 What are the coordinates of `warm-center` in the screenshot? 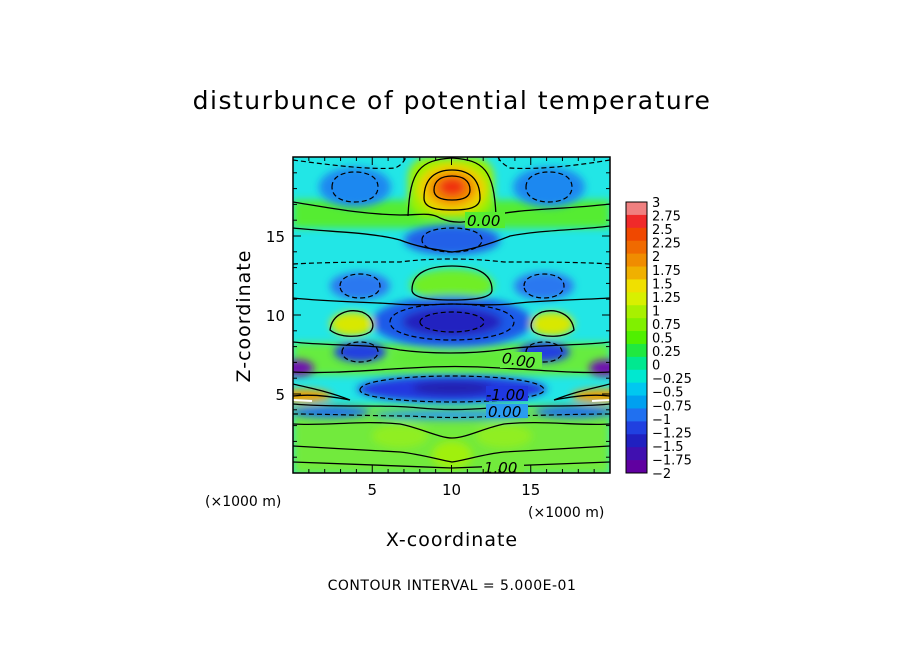 It's located at (452, 285).